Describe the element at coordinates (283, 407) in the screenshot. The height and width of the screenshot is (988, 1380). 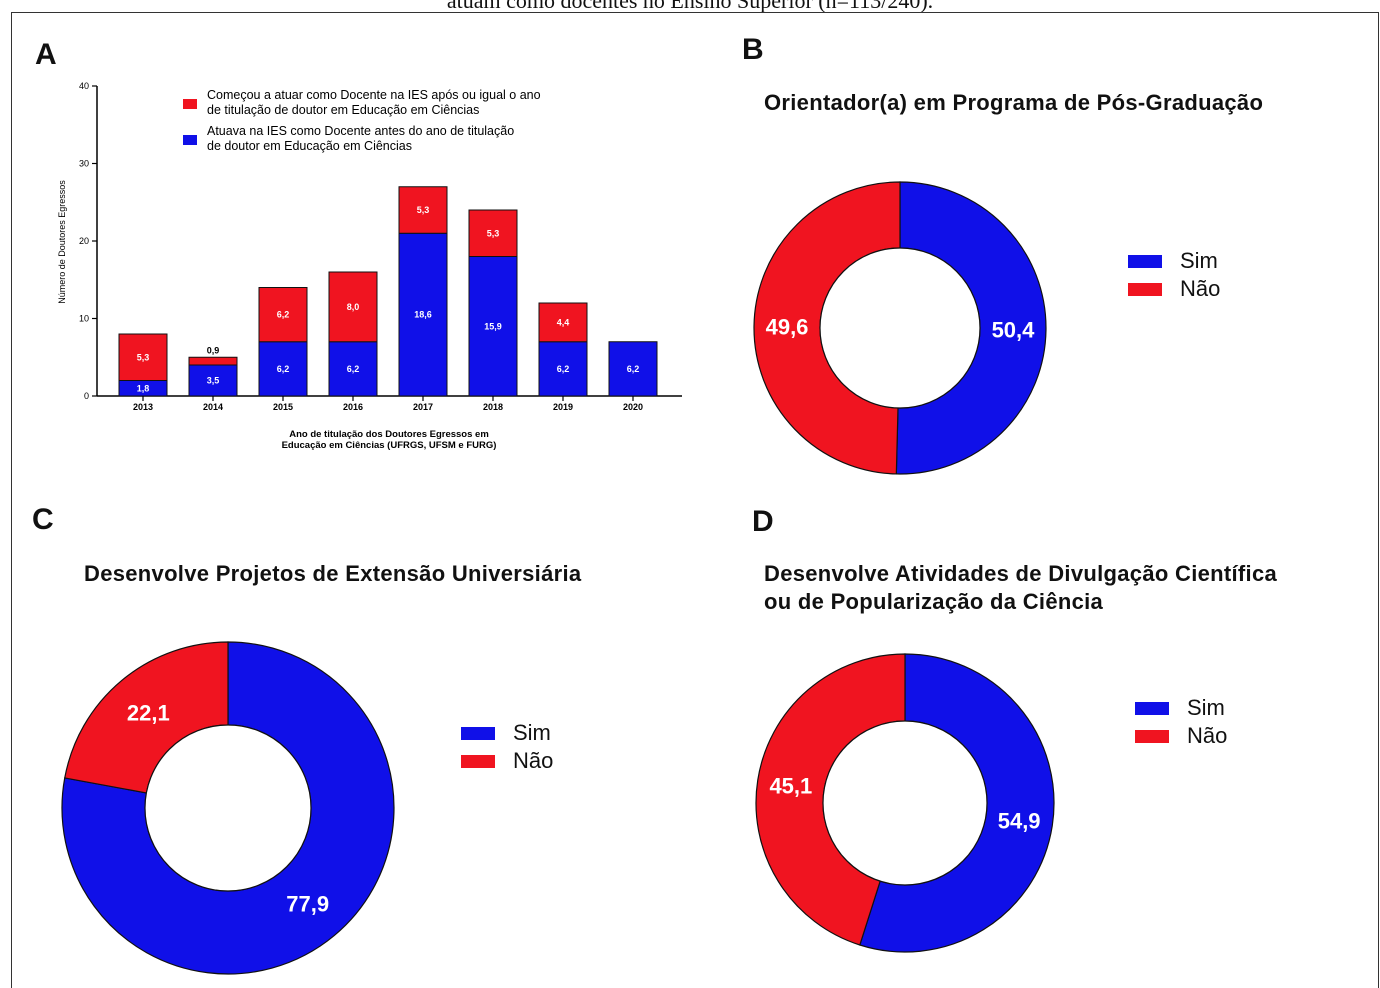
I see `x-tick-label: 2015` at that location.